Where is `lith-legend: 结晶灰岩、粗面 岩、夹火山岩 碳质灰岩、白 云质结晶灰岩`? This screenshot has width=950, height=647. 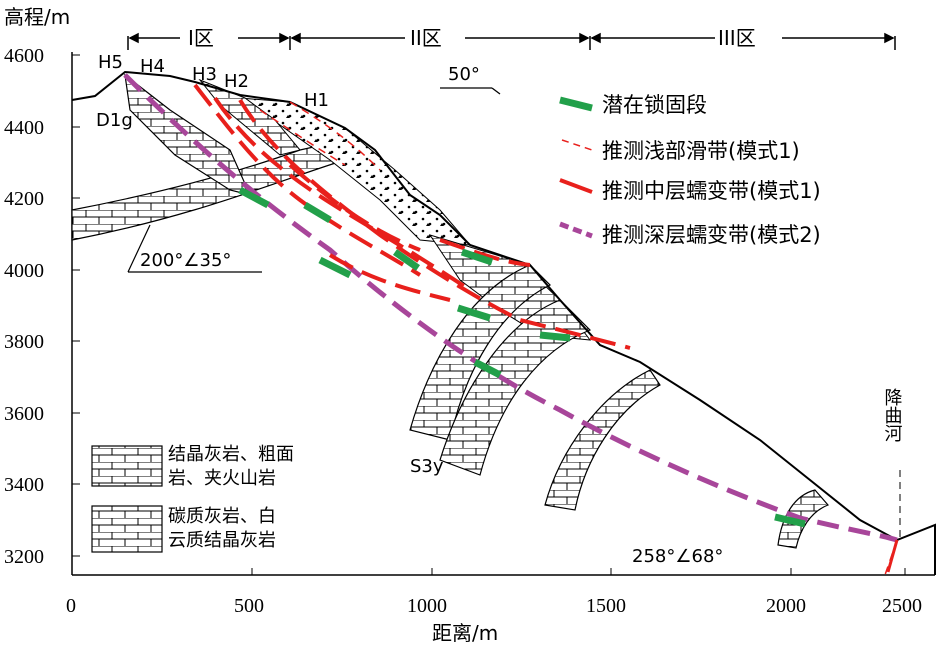
lith-legend: 结晶灰岩、粗面 岩、夹火山岩 碳质灰岩、白 云质结晶灰岩 is located at coordinates (192, 498).